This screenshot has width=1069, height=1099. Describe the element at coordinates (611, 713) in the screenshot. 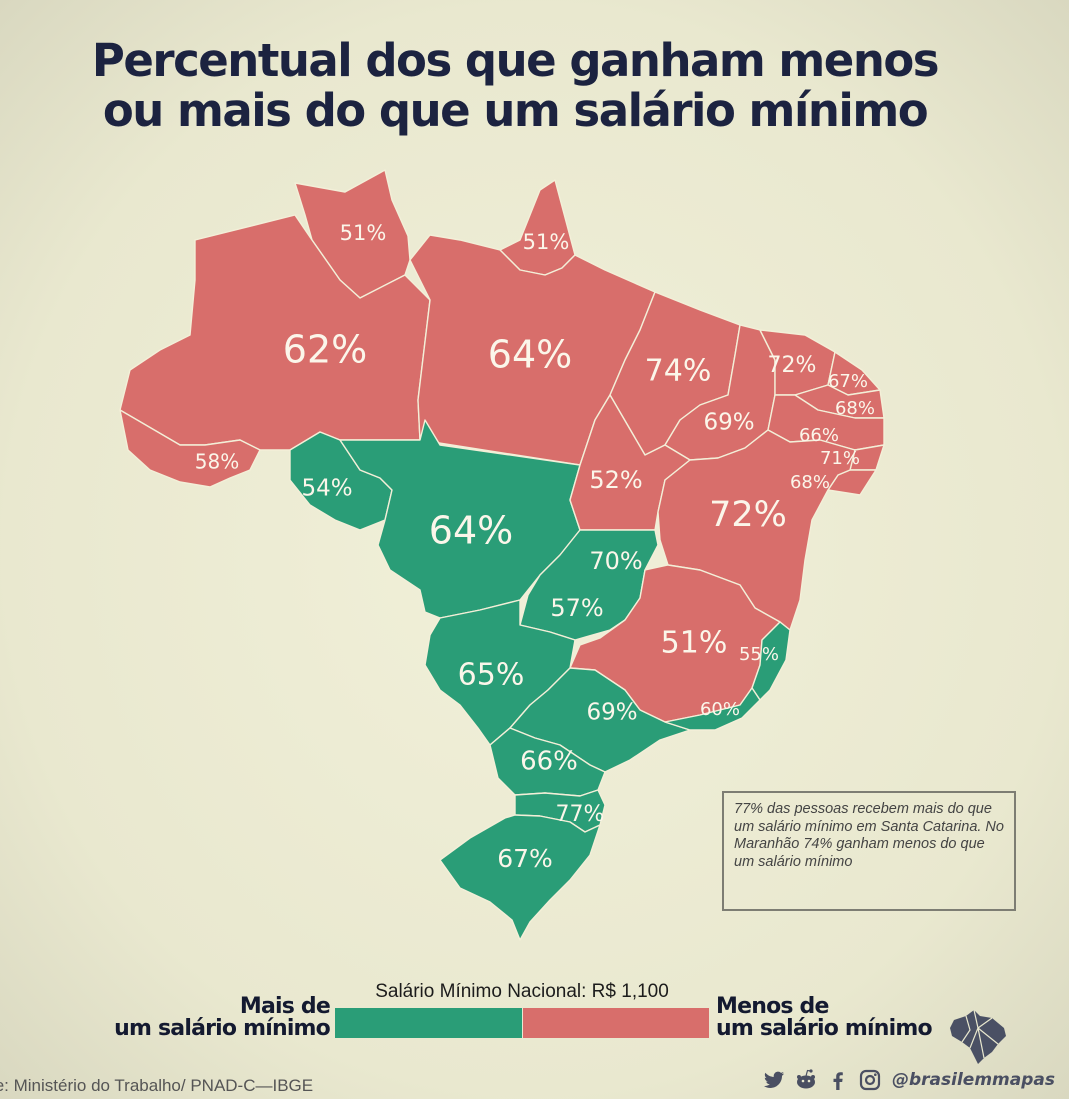

I see `state-label-sp: 69%` at that location.